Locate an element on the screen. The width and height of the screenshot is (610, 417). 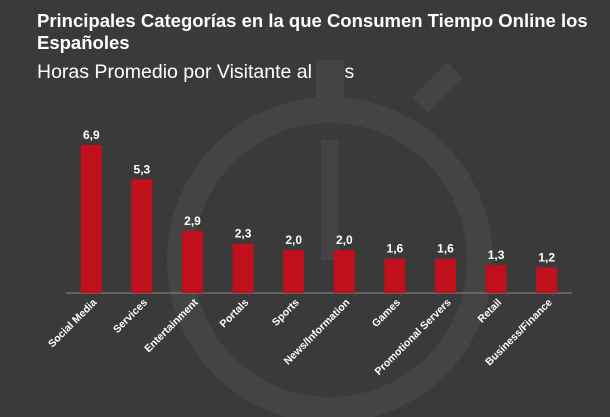
value-label-5: 2,0 is located at coordinates (344, 240).